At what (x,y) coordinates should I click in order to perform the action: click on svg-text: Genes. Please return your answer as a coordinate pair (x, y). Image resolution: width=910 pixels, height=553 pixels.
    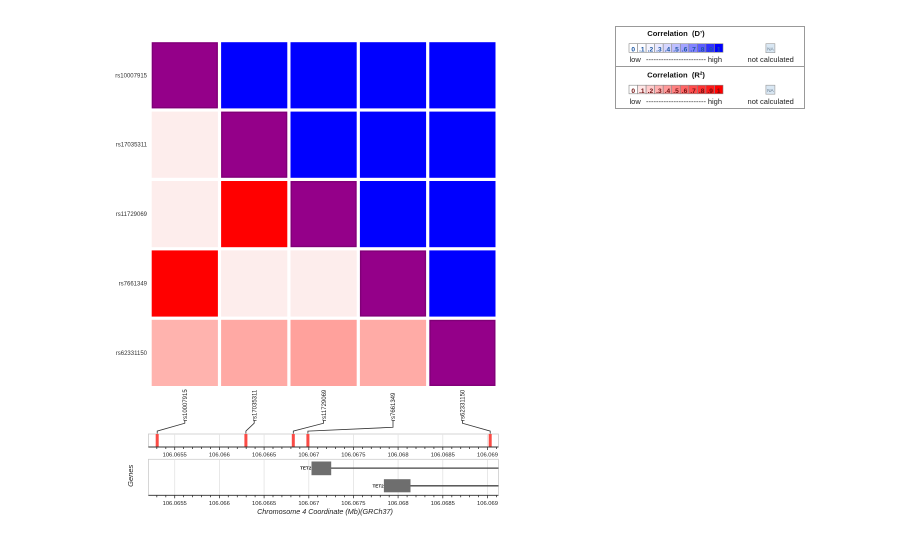
    Looking at the image, I should click on (130, 476).